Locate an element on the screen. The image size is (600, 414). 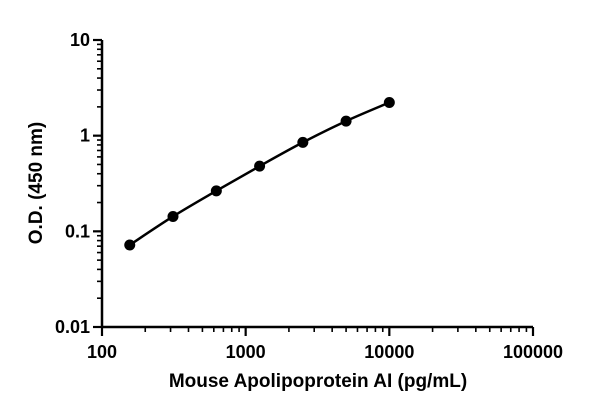
y-tick-label: 0.1 is located at coordinates (77, 231).